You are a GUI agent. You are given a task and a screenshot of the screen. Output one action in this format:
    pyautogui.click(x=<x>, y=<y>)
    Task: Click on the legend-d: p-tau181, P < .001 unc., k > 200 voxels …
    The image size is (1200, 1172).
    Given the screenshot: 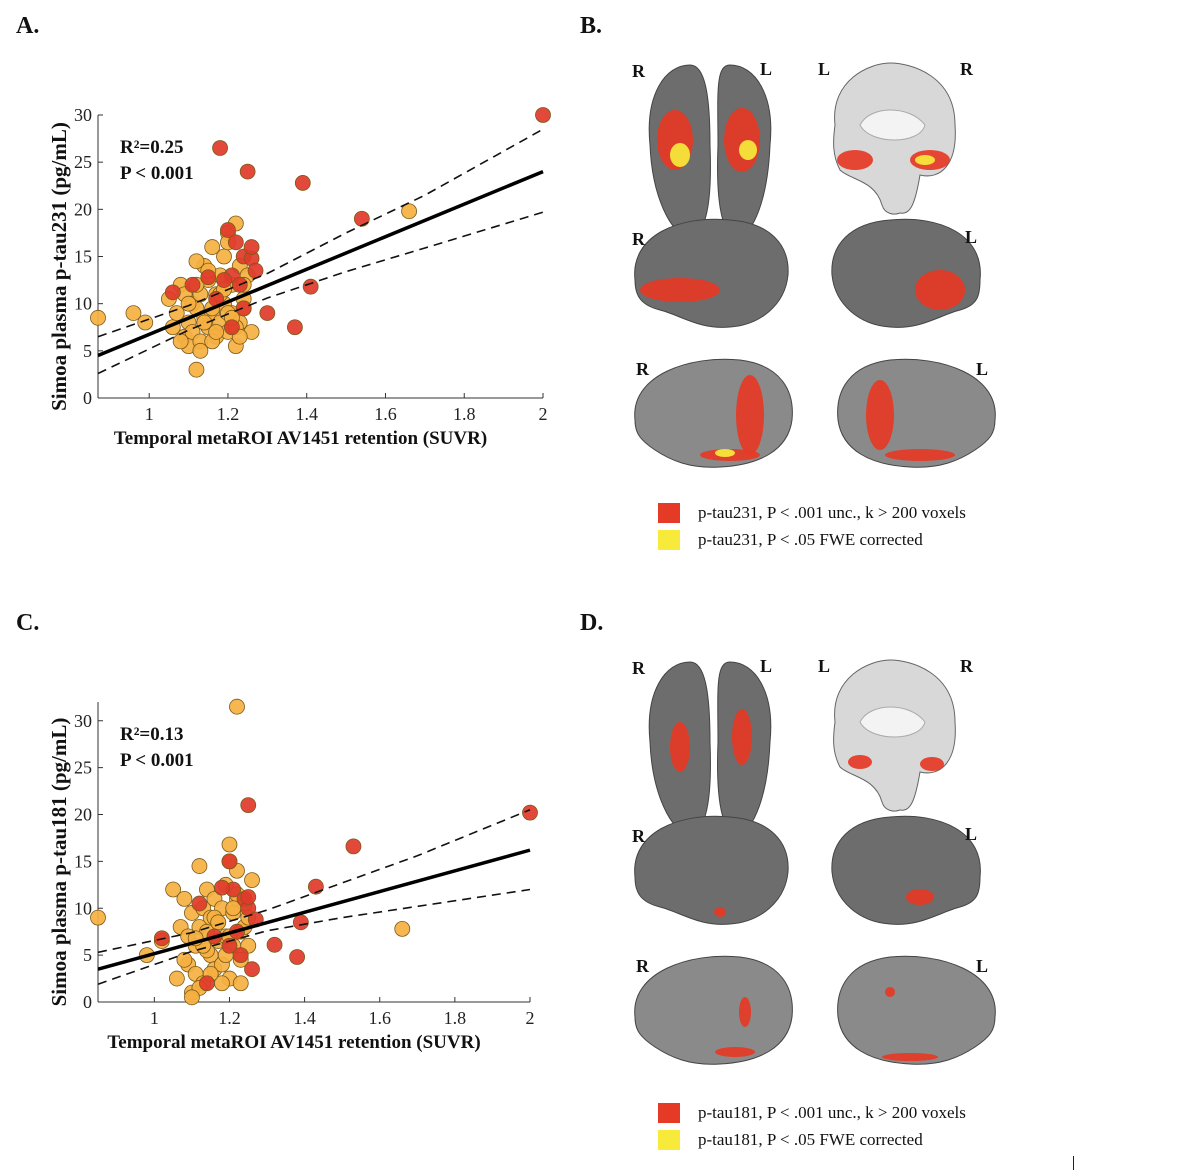 What is the action you would take?
    pyautogui.click(x=812, y=1126)
    